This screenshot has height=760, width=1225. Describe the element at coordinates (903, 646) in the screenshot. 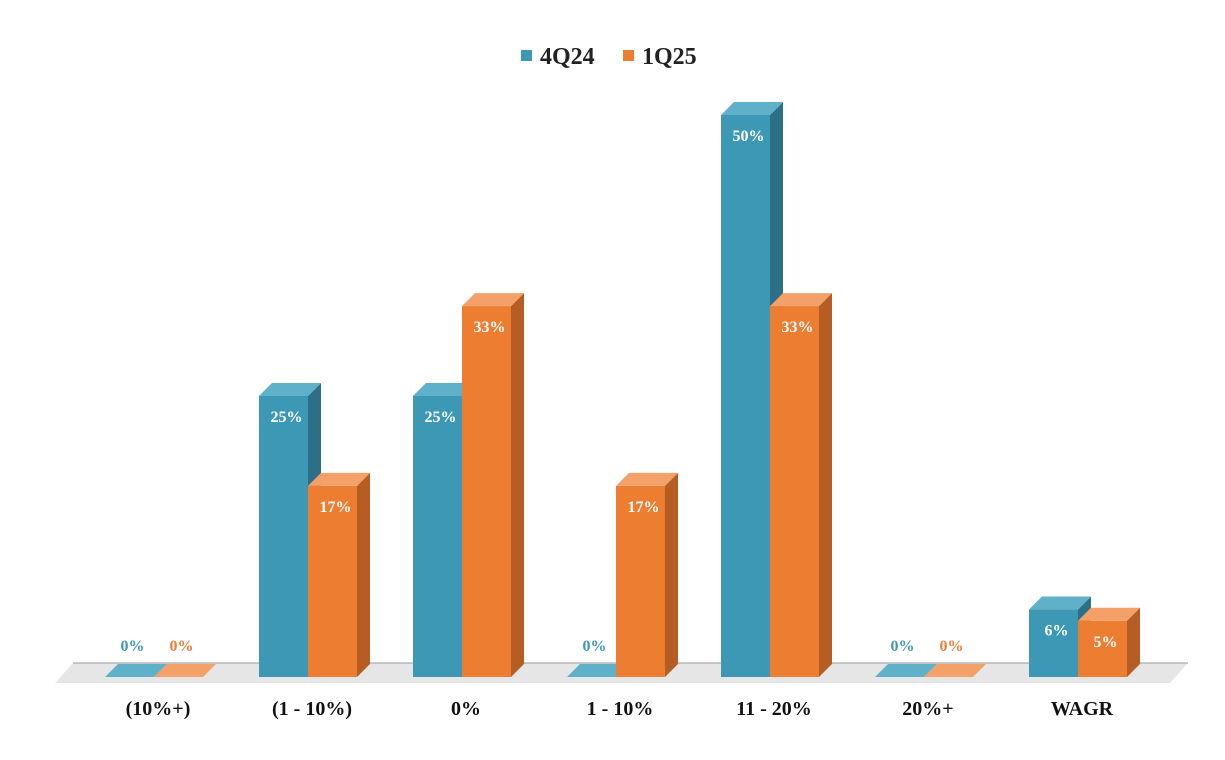

I see `data-label-4q24-5: 0%` at that location.